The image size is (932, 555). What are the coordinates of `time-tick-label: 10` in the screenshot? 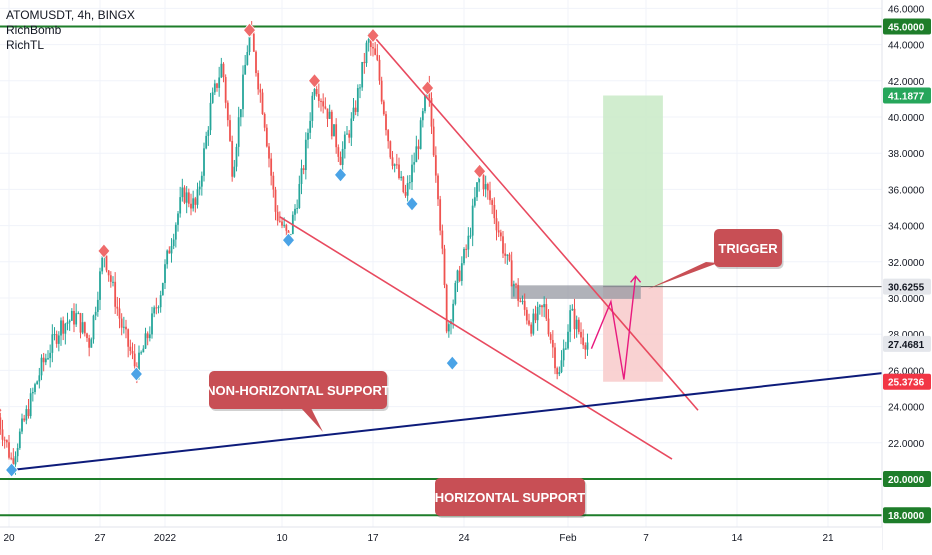 It's located at (282, 538).